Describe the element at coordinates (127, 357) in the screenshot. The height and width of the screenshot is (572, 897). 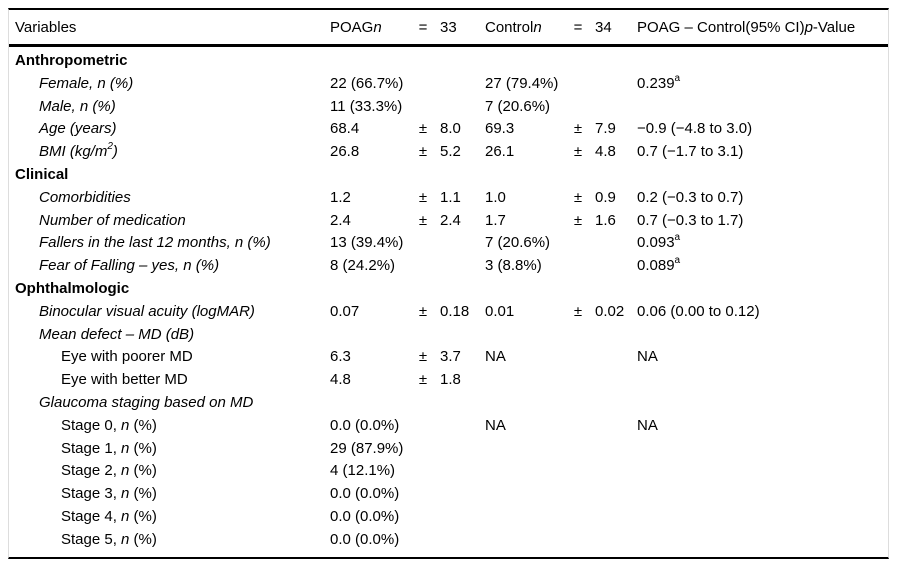
I see `label-part: Eye with poorer MD` at that location.